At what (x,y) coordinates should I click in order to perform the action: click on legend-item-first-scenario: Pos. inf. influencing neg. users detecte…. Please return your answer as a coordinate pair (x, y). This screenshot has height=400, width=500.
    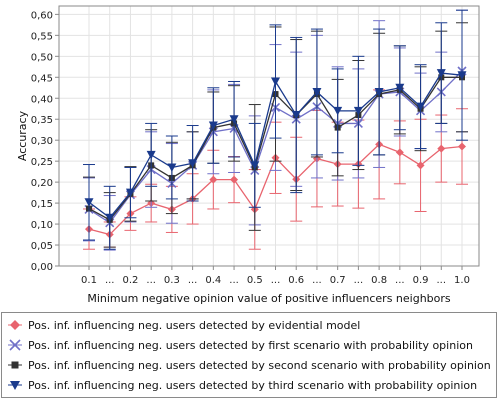
    Looking at the image, I should click on (240, 345).